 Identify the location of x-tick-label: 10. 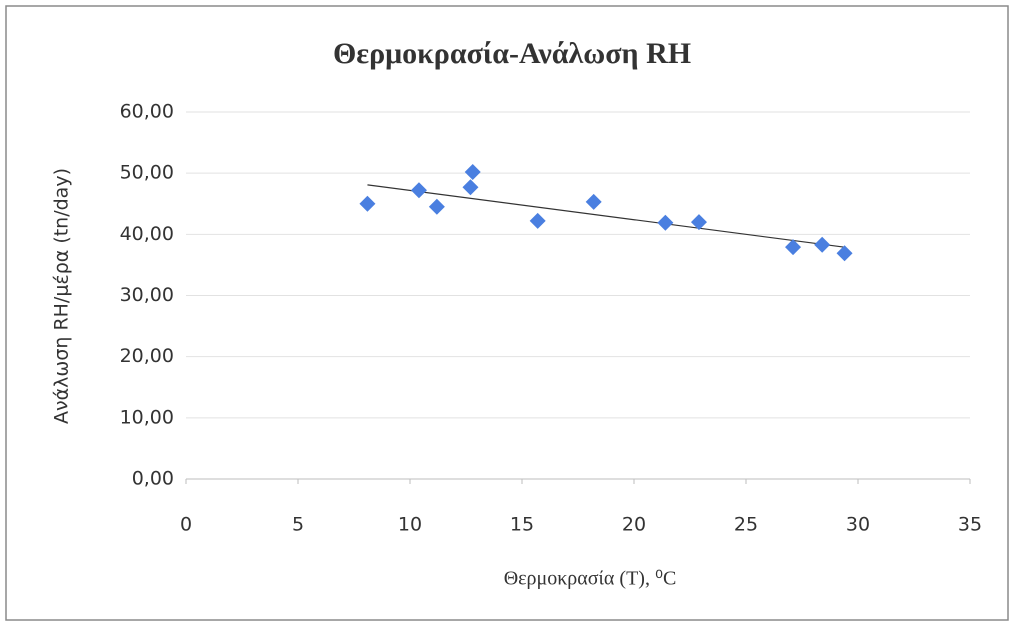
(410, 525).